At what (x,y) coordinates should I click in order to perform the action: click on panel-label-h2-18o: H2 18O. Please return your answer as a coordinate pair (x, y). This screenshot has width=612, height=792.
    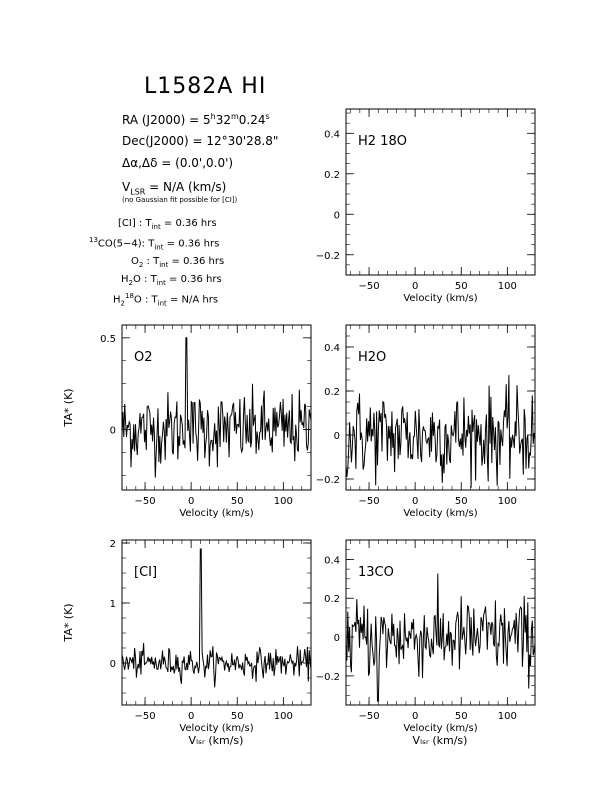
    Looking at the image, I should click on (382, 141).